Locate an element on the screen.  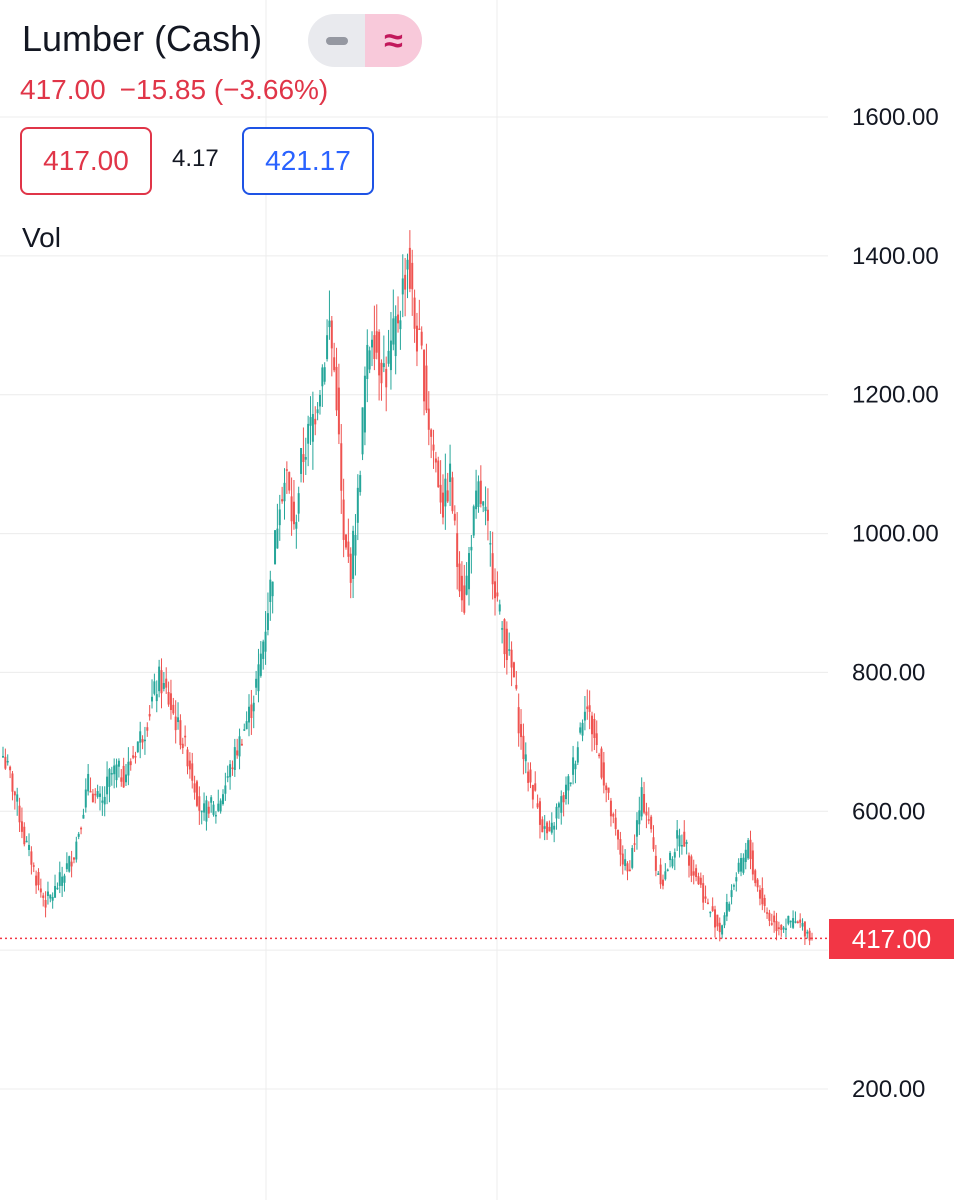
y-tick-label: 600.00 is located at coordinates (888, 811).